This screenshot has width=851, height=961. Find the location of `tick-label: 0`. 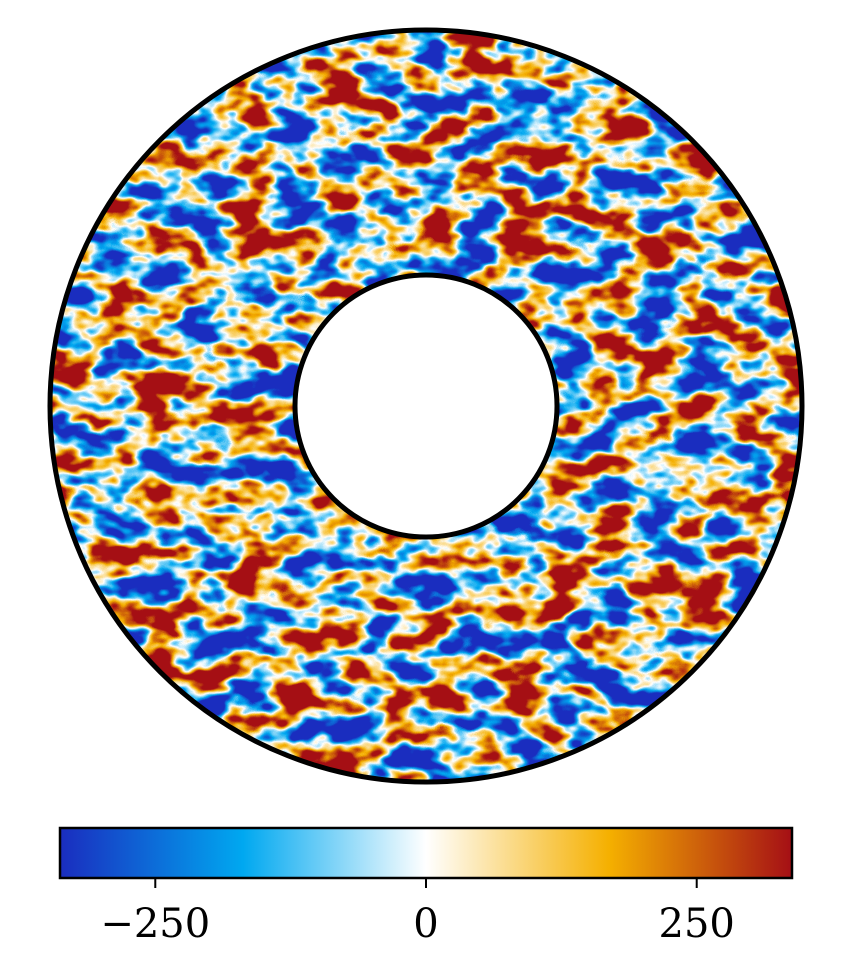

tick-label: 0 is located at coordinates (425, 924).